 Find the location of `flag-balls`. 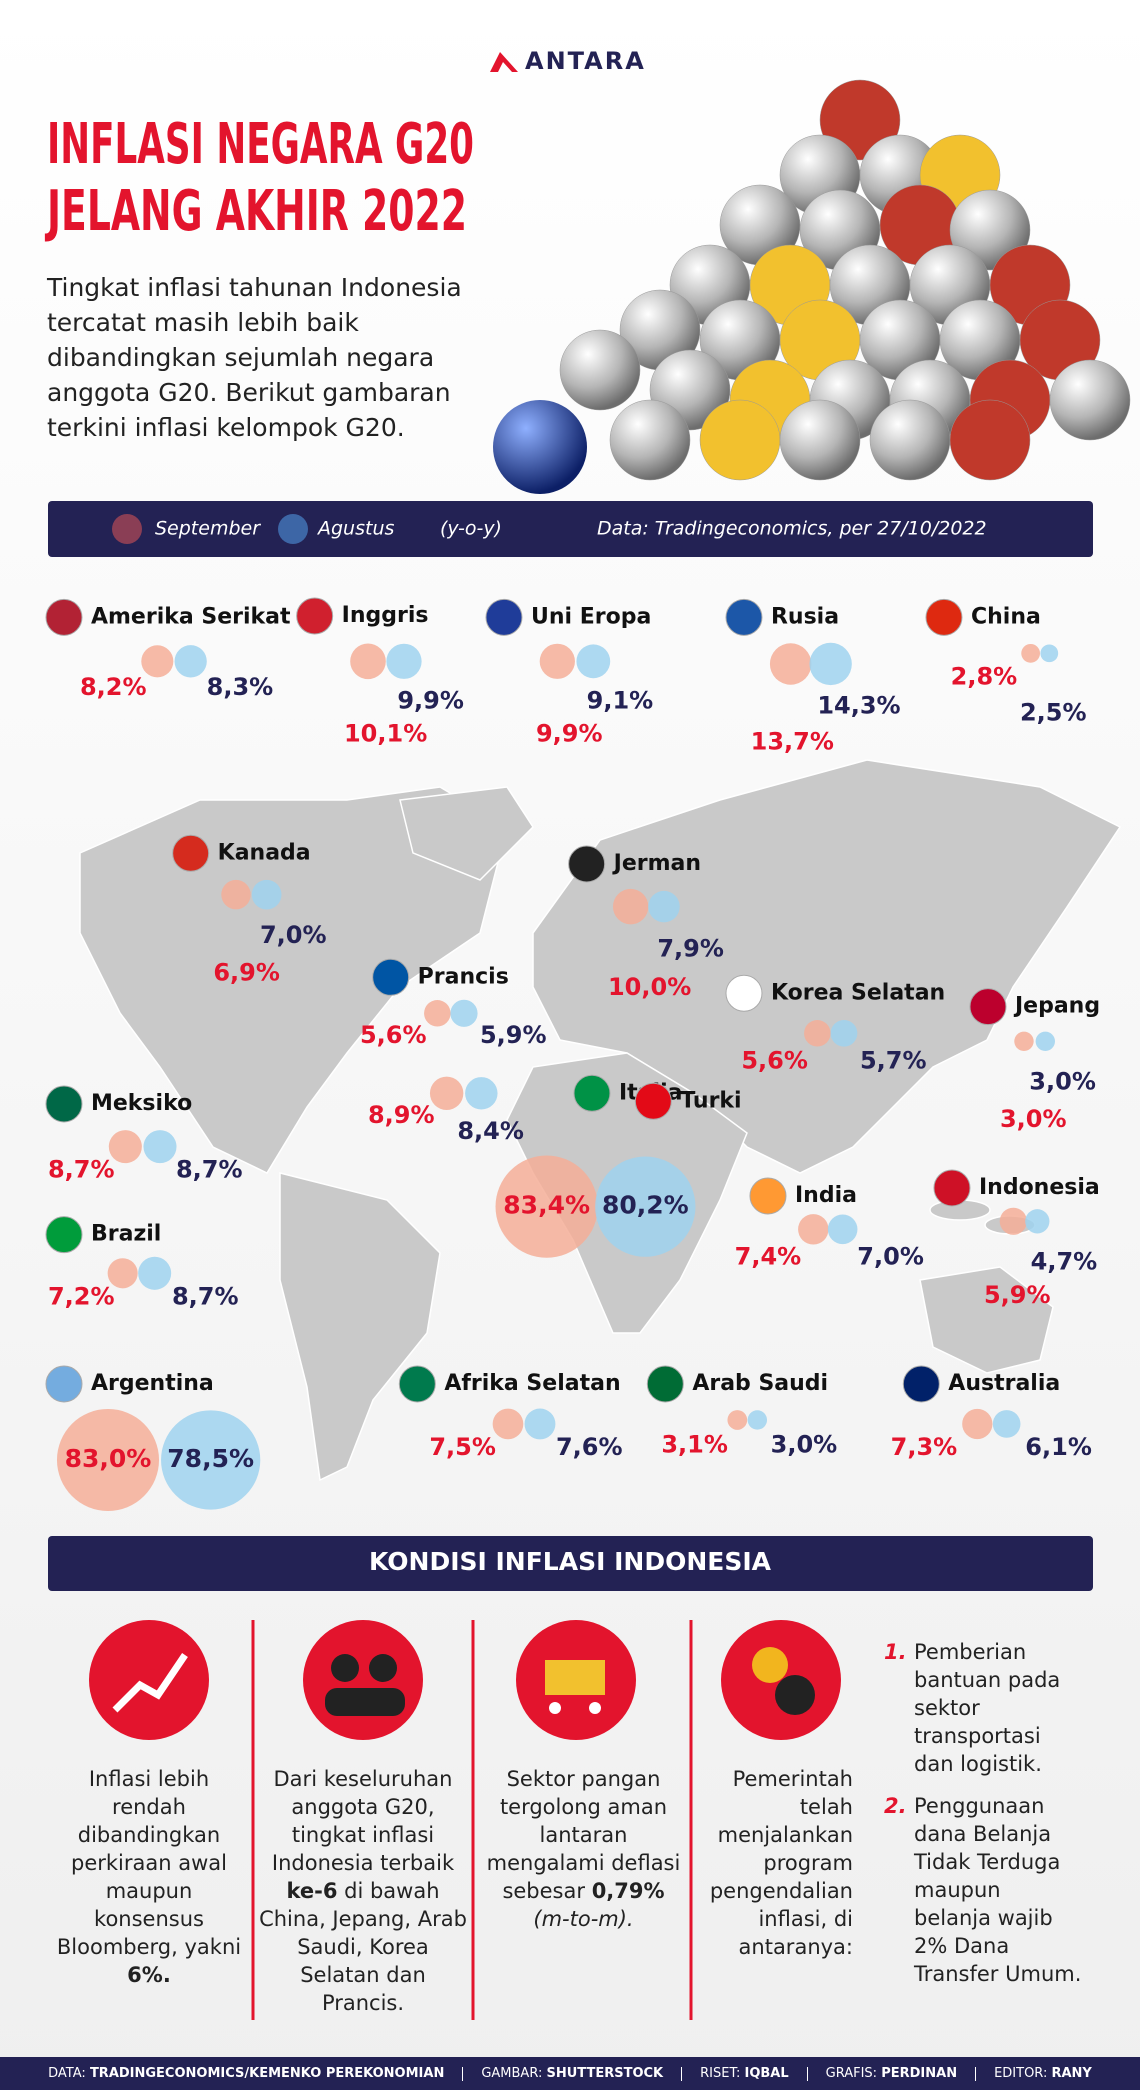

flag-balls is located at coordinates (845, 280).